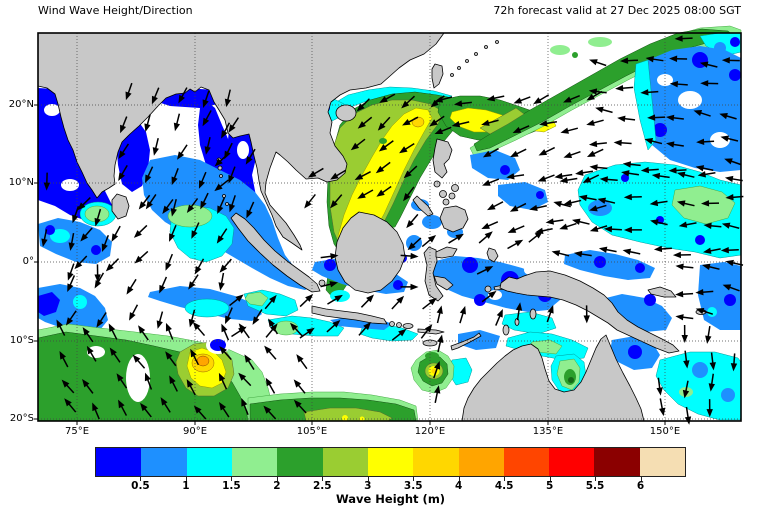 Image resolution: width=762 pixels, height=508 pixels. I want to click on colorbar-tick-label: 0.5, so click(140, 486).